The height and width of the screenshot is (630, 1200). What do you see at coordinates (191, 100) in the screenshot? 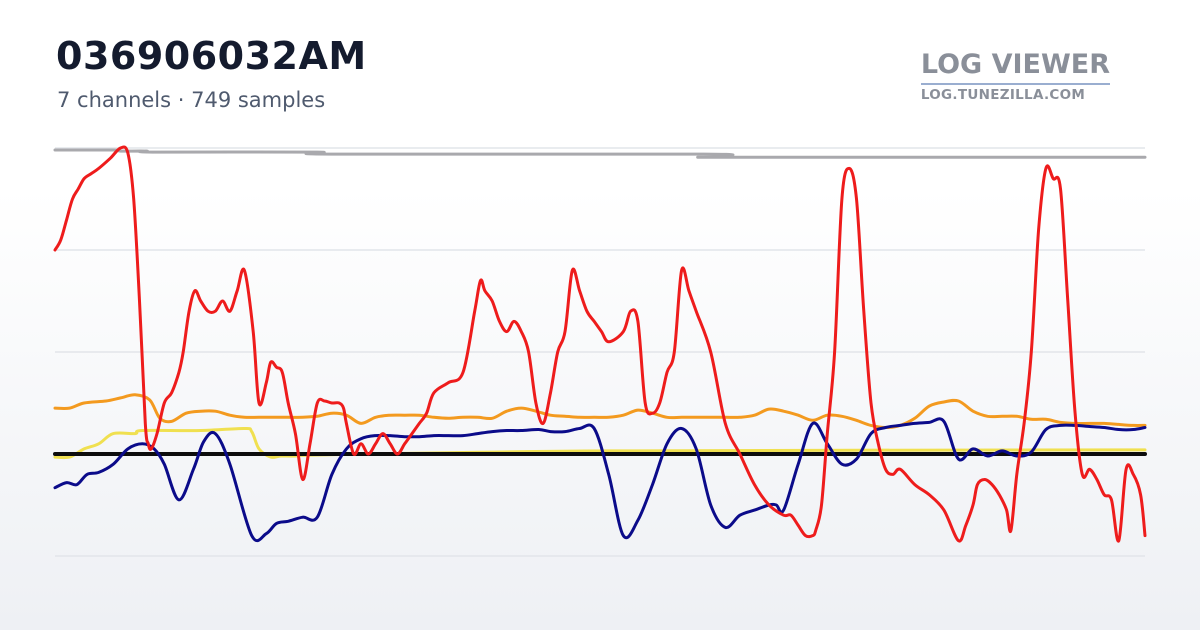
I see `page-subtitle: 7 channels · 749 samples` at bounding box center [191, 100].